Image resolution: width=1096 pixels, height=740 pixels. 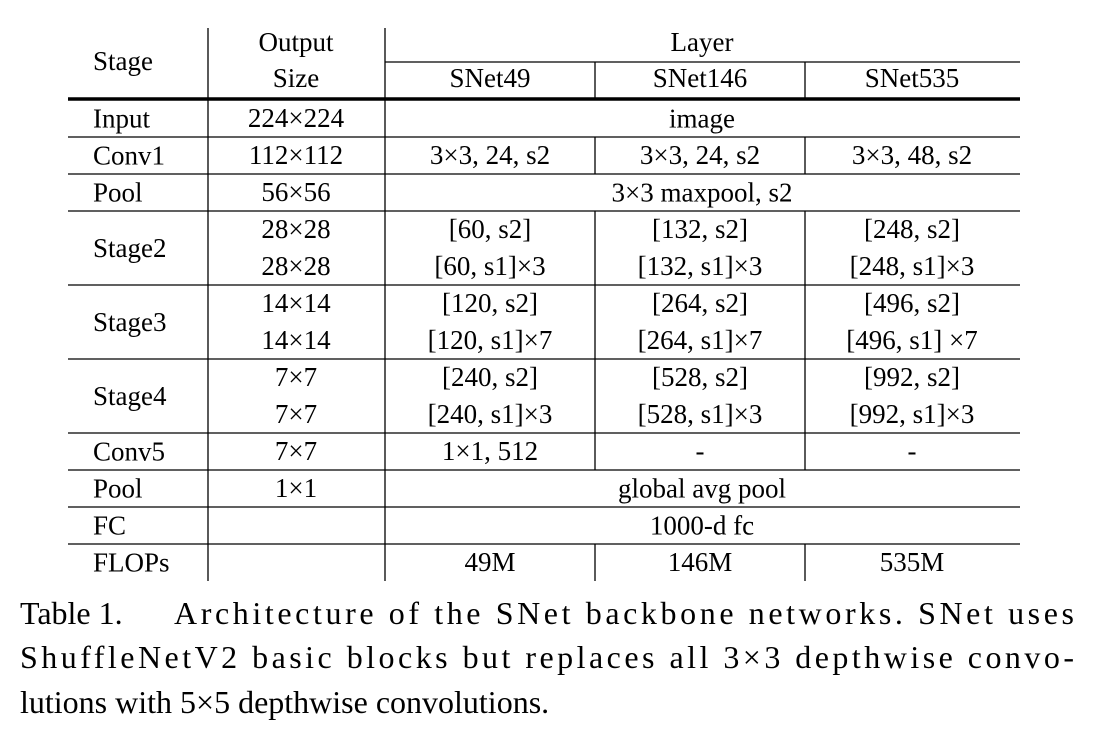 What do you see at coordinates (702, 193) in the screenshot?
I see `layer: 3×3 maxpool, s2` at bounding box center [702, 193].